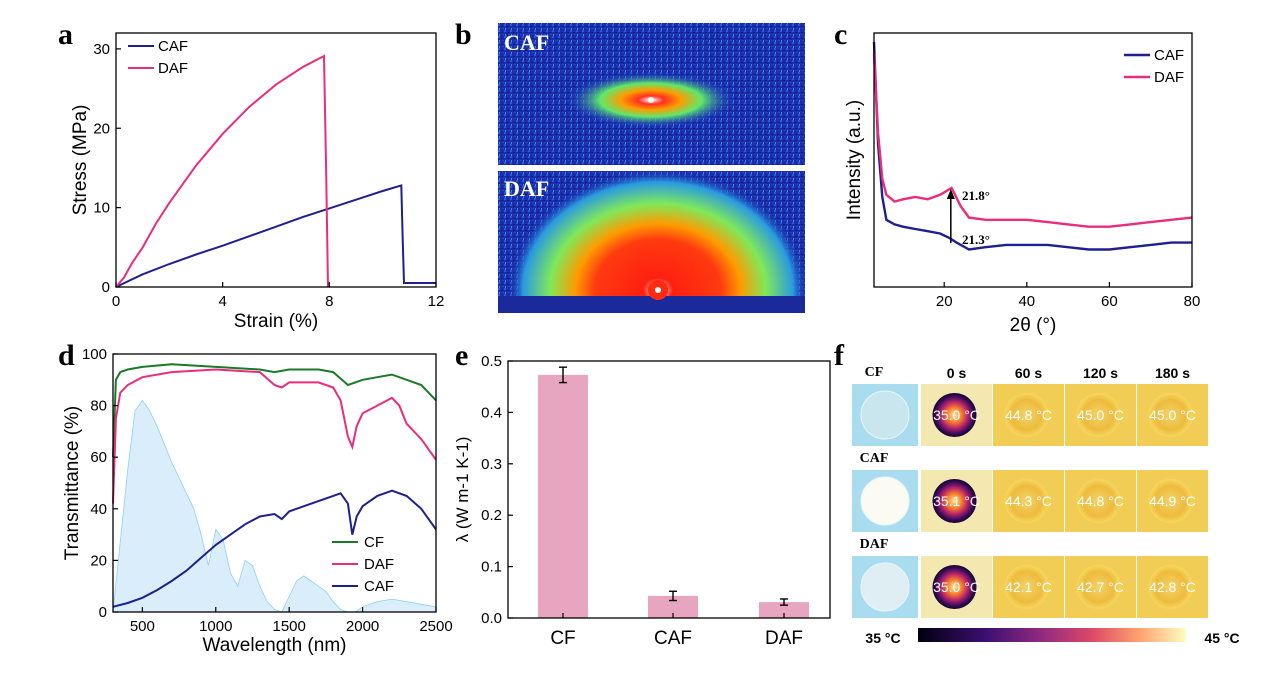  What do you see at coordinates (673, 638) in the screenshot?
I see `category-label-caf: CAF` at bounding box center [673, 638].